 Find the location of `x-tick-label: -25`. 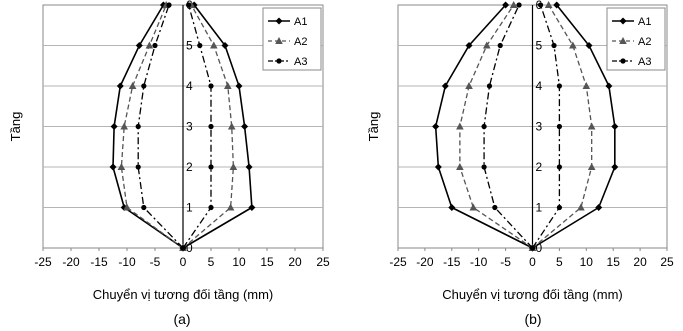

x-tick-label: -25 is located at coordinates (398, 262).